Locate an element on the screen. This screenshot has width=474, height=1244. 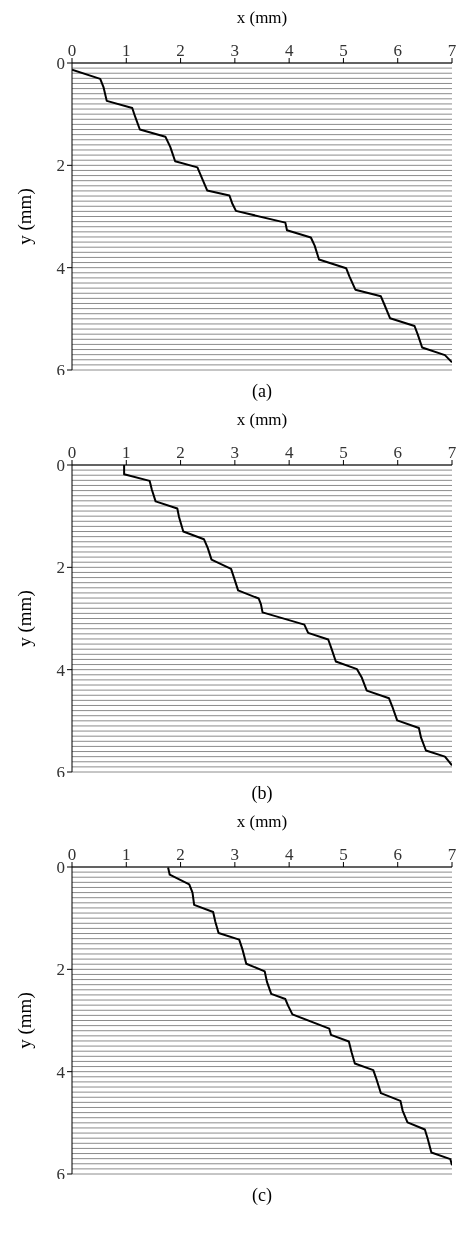
text: (c) is located at coordinates (262, 1195).